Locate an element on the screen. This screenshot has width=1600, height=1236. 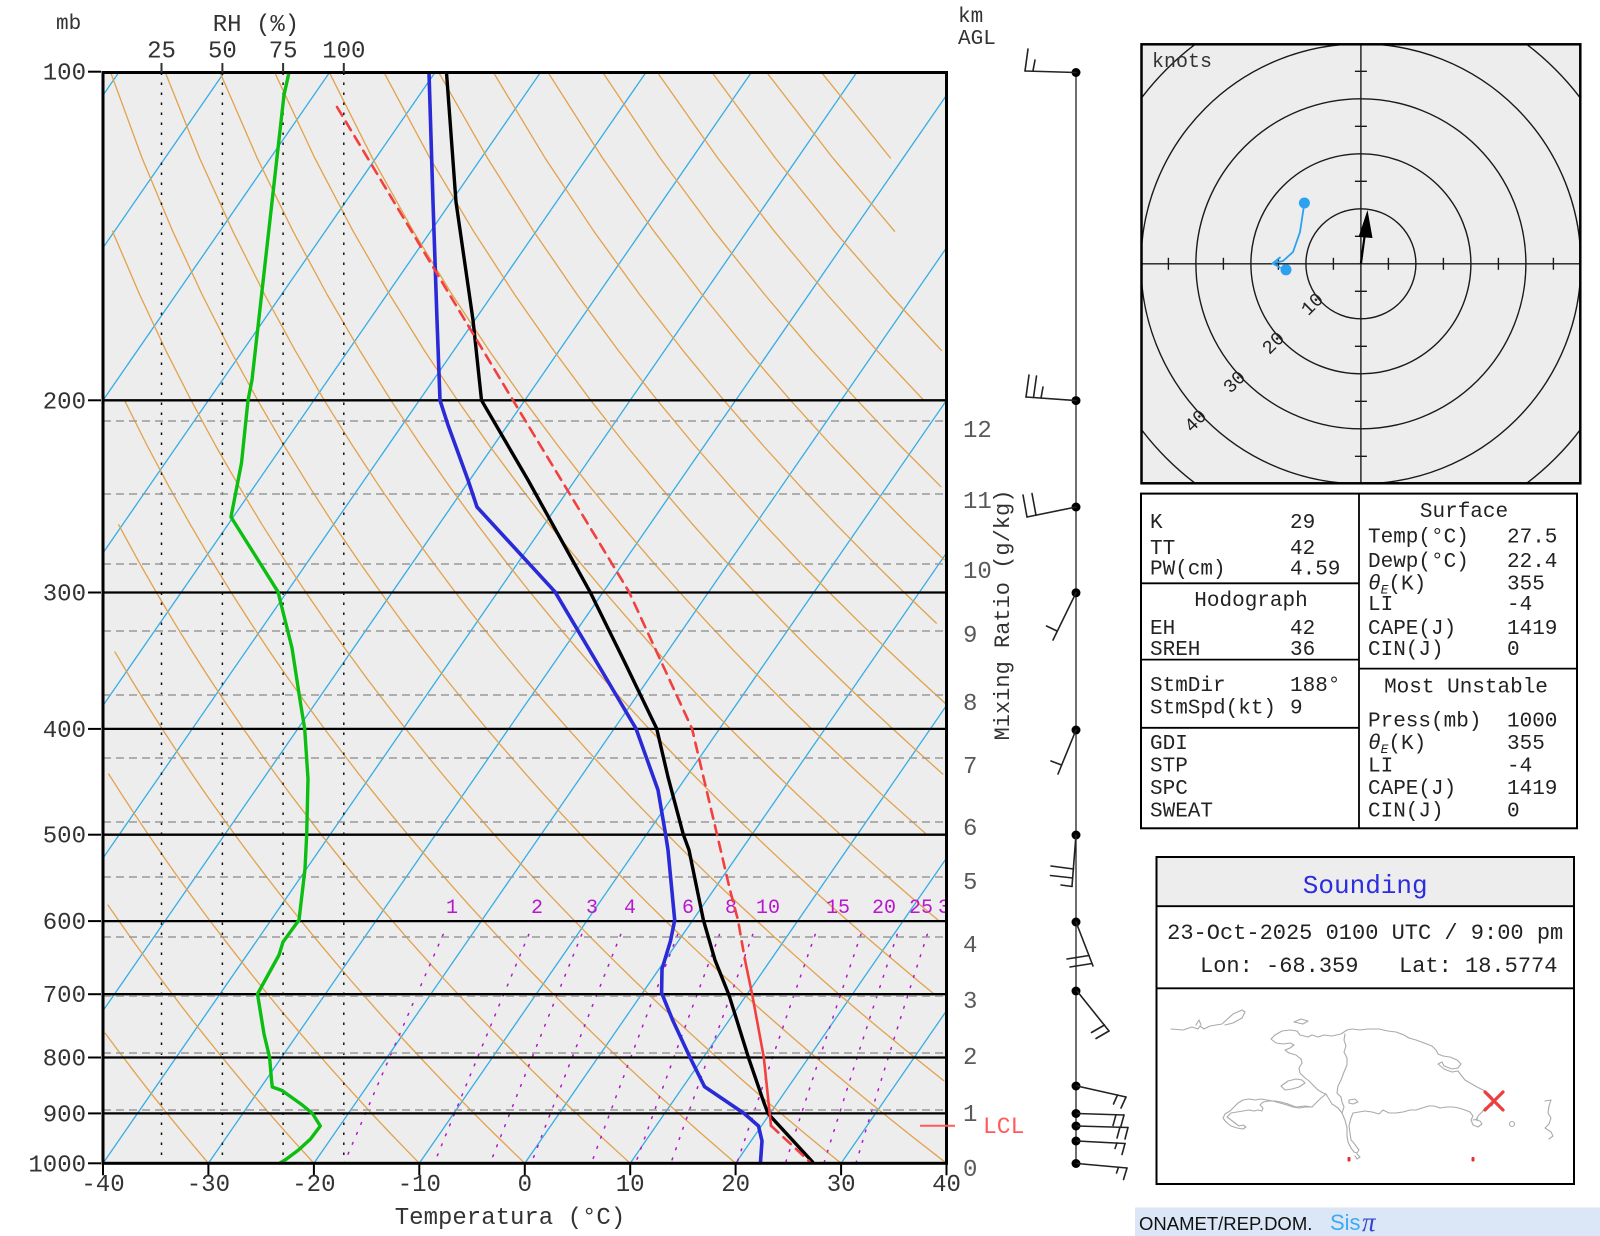
svg-text: ONAMET/REP.DOM. is located at coordinates (1225, 1223).